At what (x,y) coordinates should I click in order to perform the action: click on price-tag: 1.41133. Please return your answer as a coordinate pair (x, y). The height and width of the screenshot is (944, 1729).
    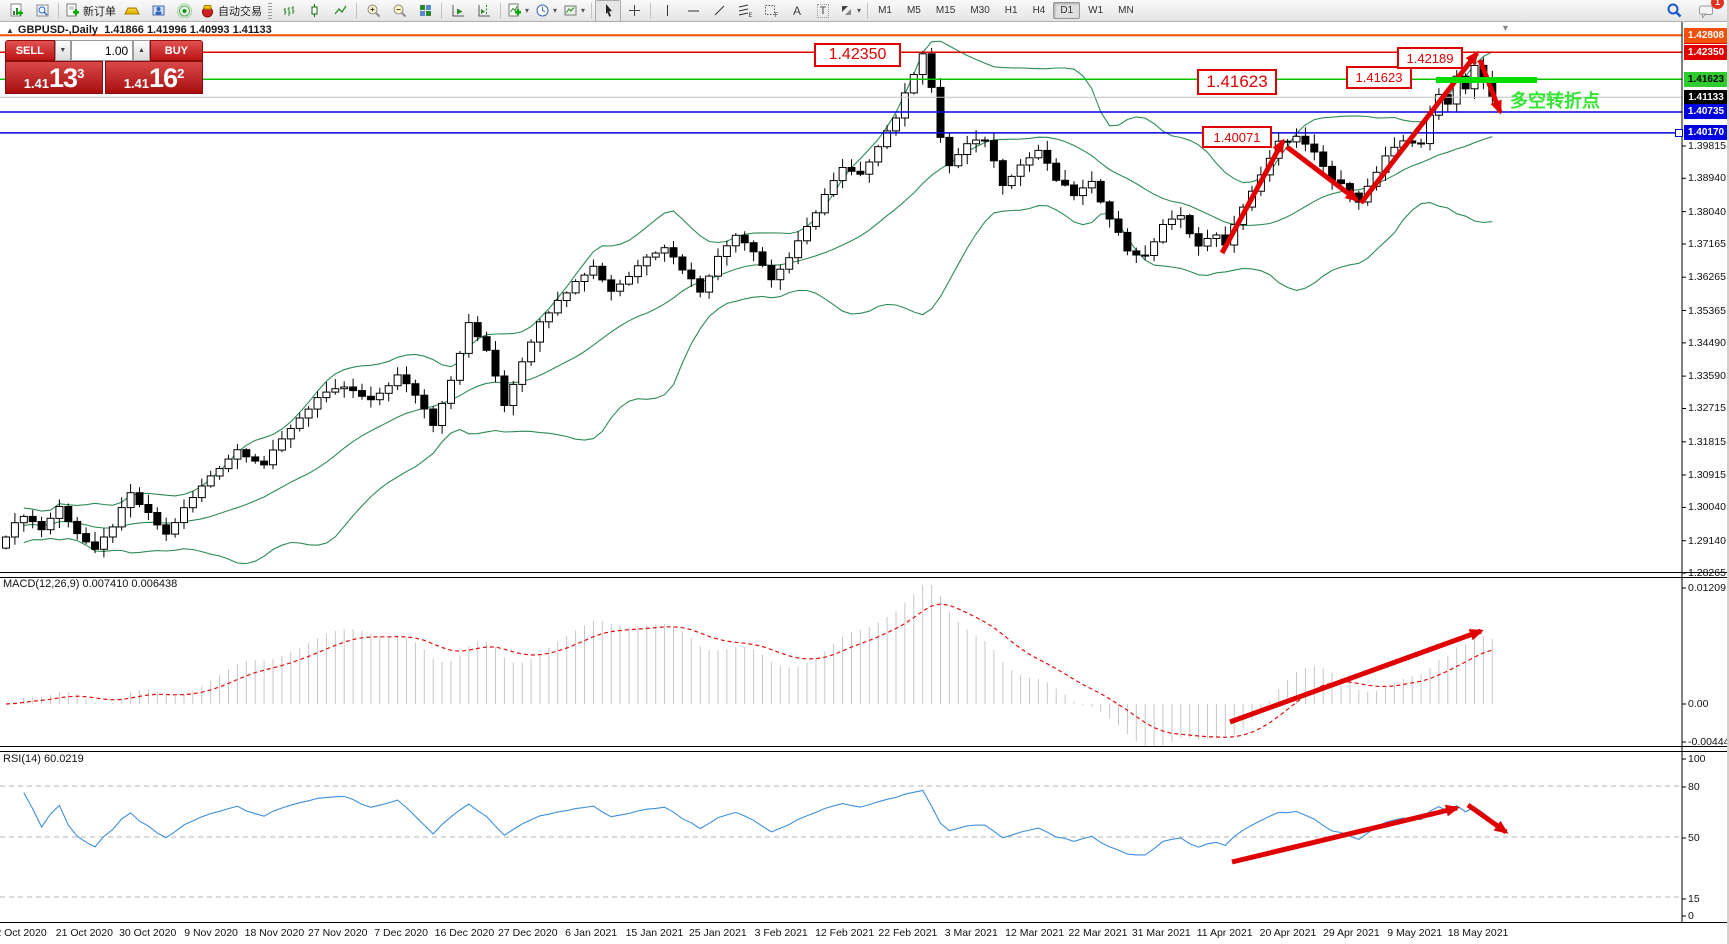
    Looking at the image, I should click on (1706, 97).